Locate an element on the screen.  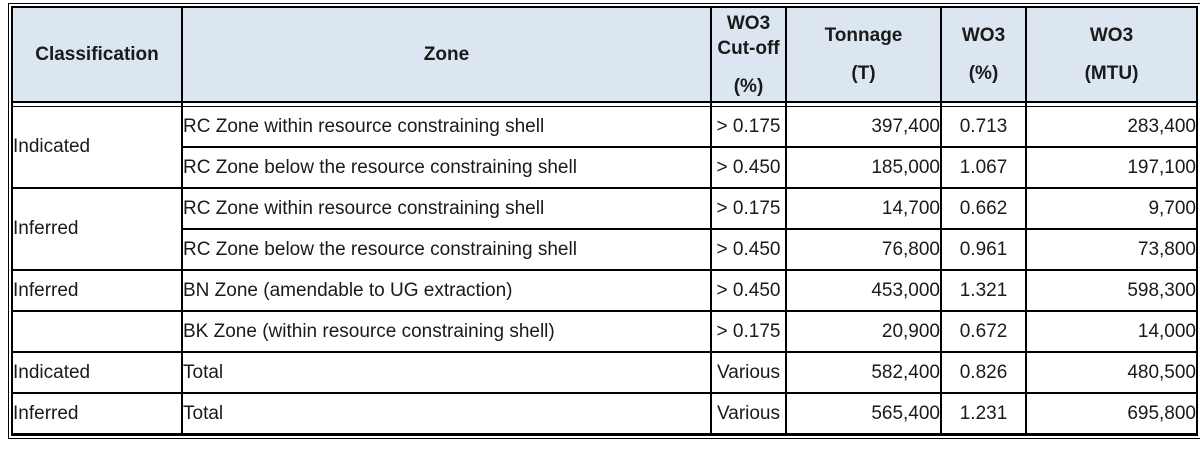
cell-grade: 0.672 is located at coordinates (983, 331).